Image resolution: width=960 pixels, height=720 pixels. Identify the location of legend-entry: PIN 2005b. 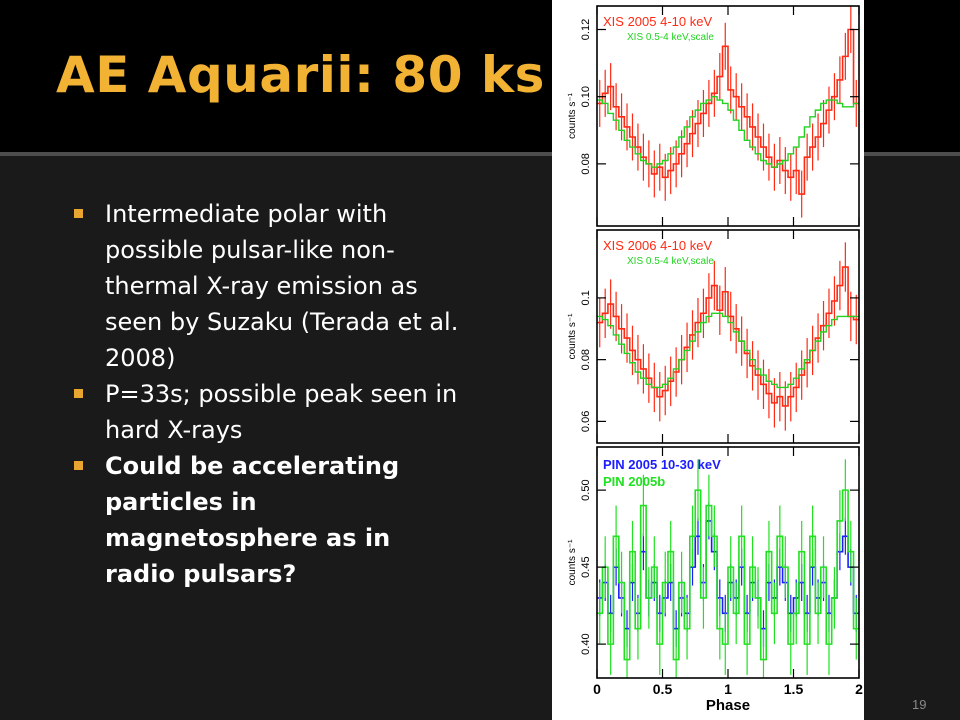
(634, 481).